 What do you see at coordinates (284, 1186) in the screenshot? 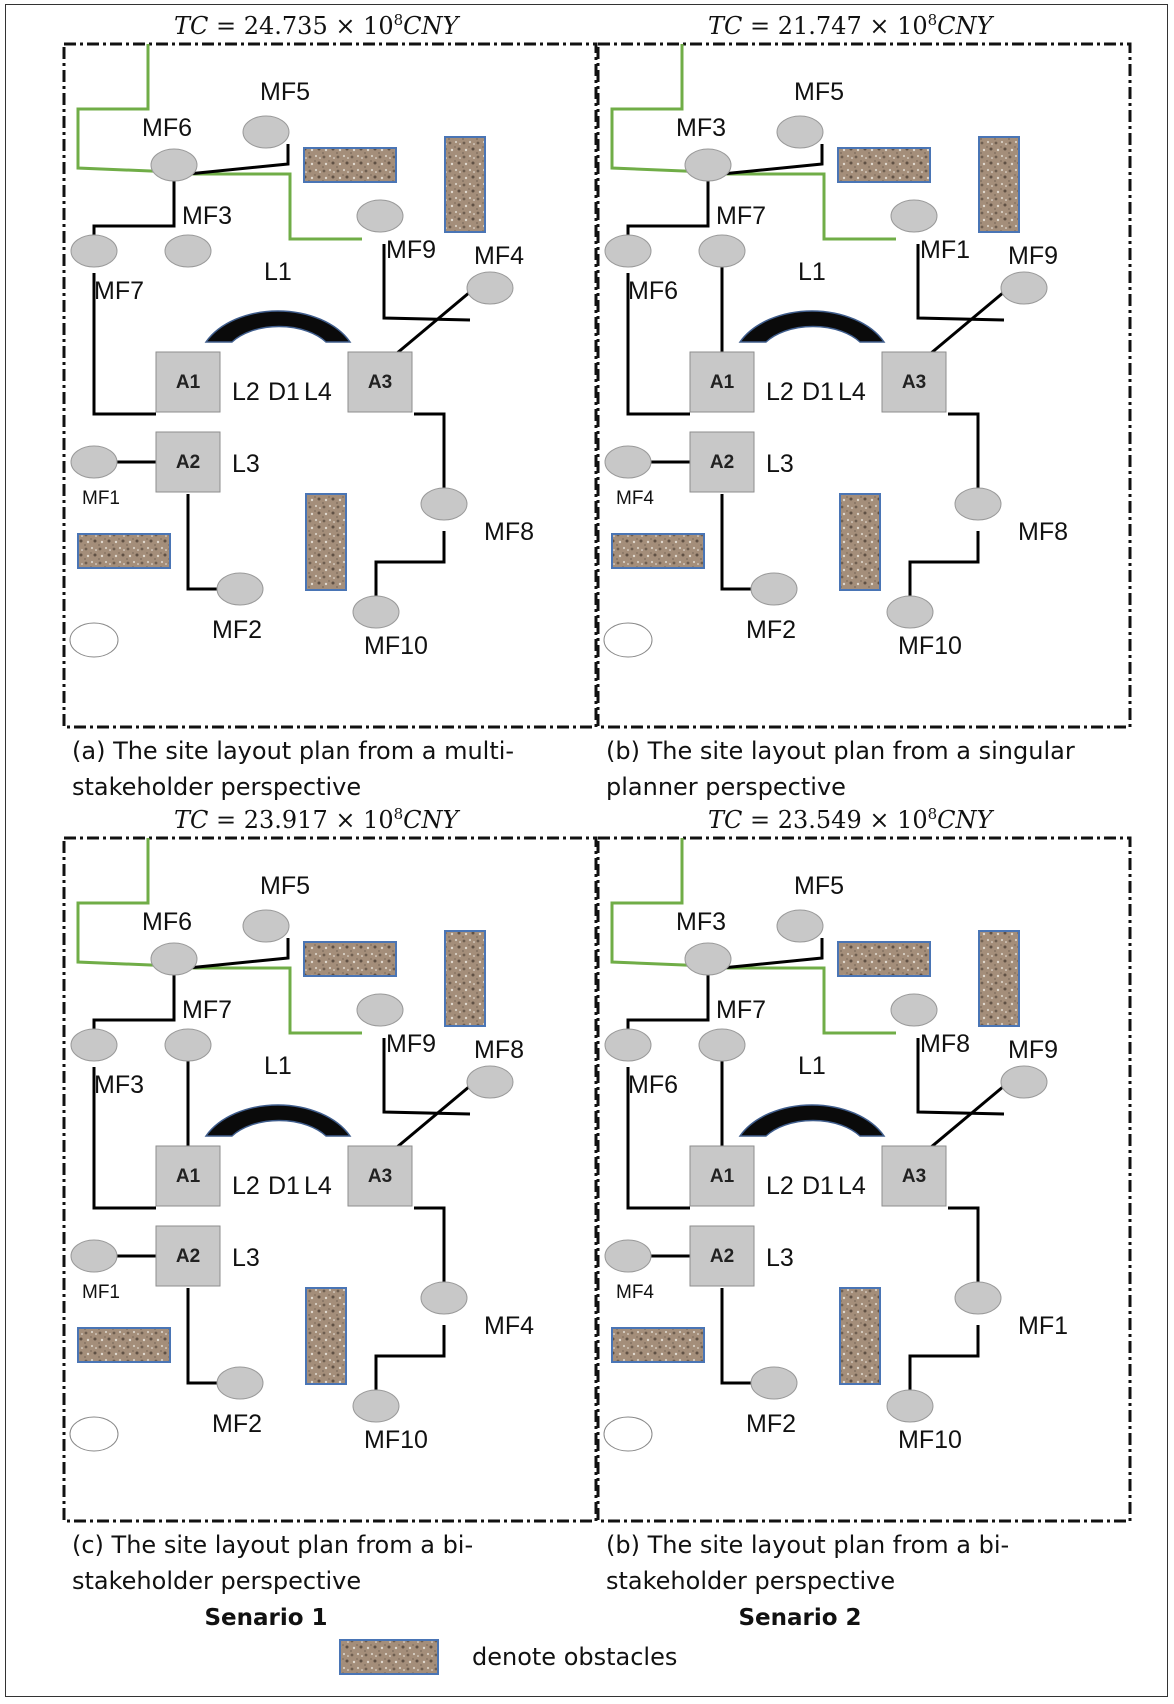
I see `door-label: D1` at bounding box center [284, 1186].